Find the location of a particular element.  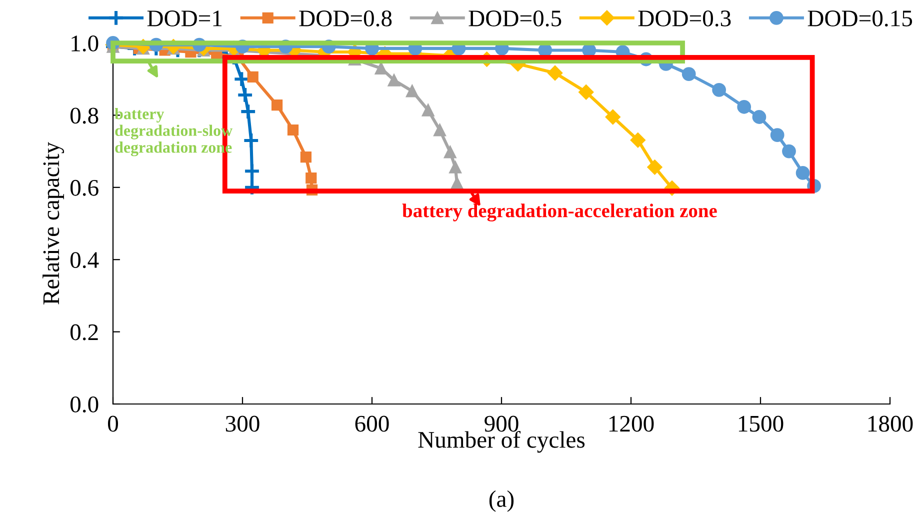

legend-label: DOD=0.8 is located at coordinates (345, 18).